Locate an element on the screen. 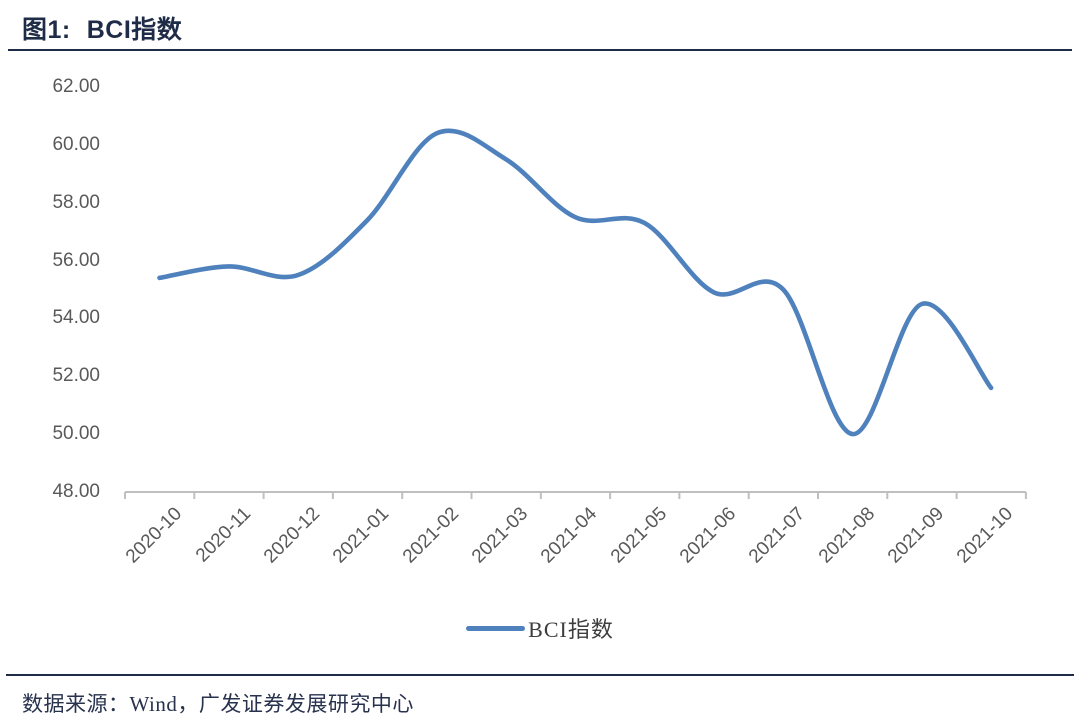 This screenshot has width=1080, height=723. y-axis-tick-label: 58.00 is located at coordinates (76, 202).